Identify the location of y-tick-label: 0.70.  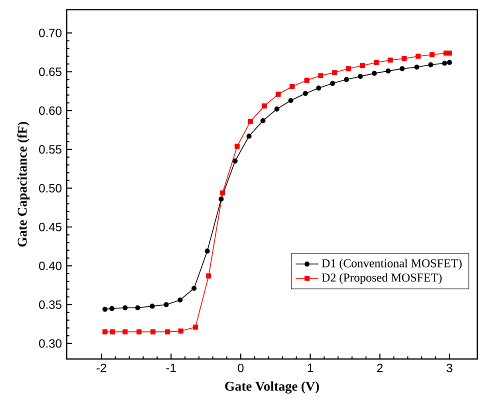
(50, 33).